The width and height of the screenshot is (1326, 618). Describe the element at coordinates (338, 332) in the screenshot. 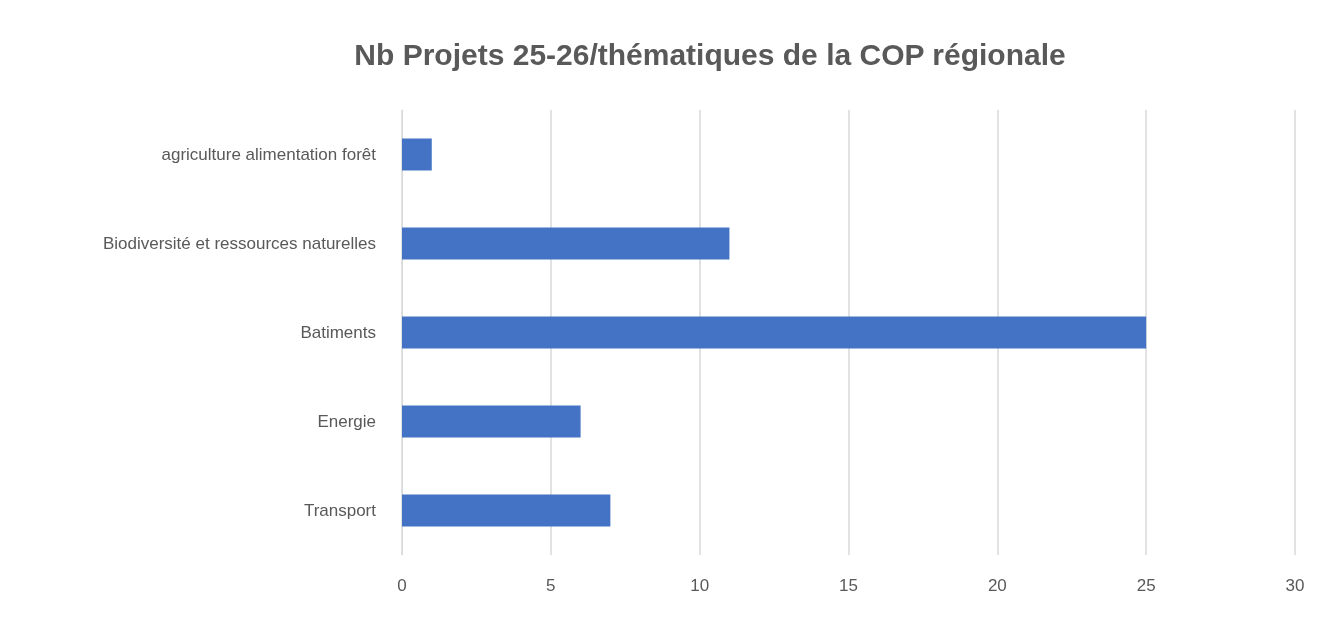

I see `y-tick-label: Batiments` at that location.